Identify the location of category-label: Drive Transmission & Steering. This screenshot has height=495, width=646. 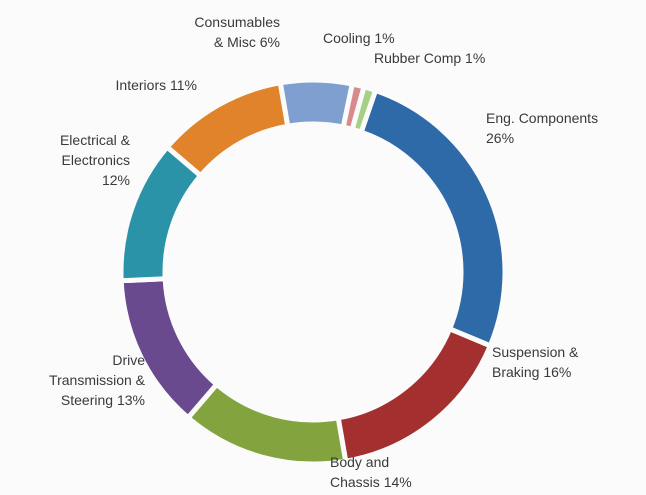
(97, 380).